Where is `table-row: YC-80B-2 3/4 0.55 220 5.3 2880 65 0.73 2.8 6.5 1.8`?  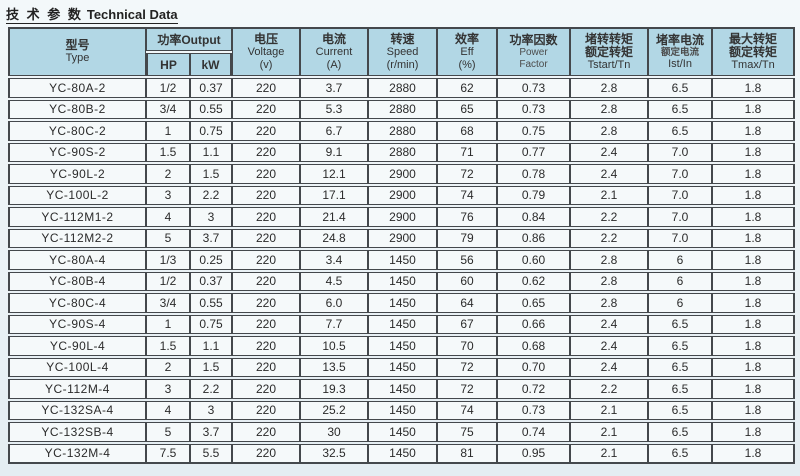
table-row: YC-80B-2 3/4 0.55 220 5.3 2880 65 0.73 2.8 6.5 1.8 is located at coordinates (402, 109).